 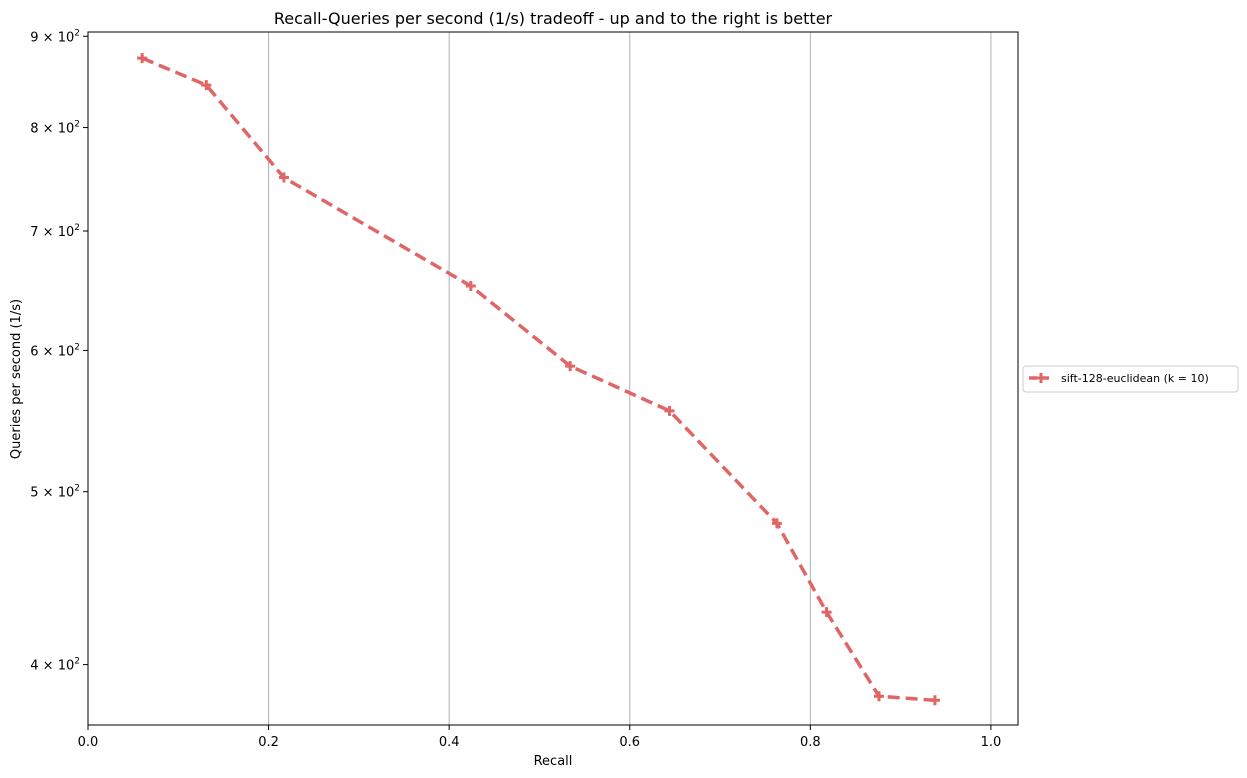 I want to click on x-tick-label: 0.2, so click(x=268, y=742).